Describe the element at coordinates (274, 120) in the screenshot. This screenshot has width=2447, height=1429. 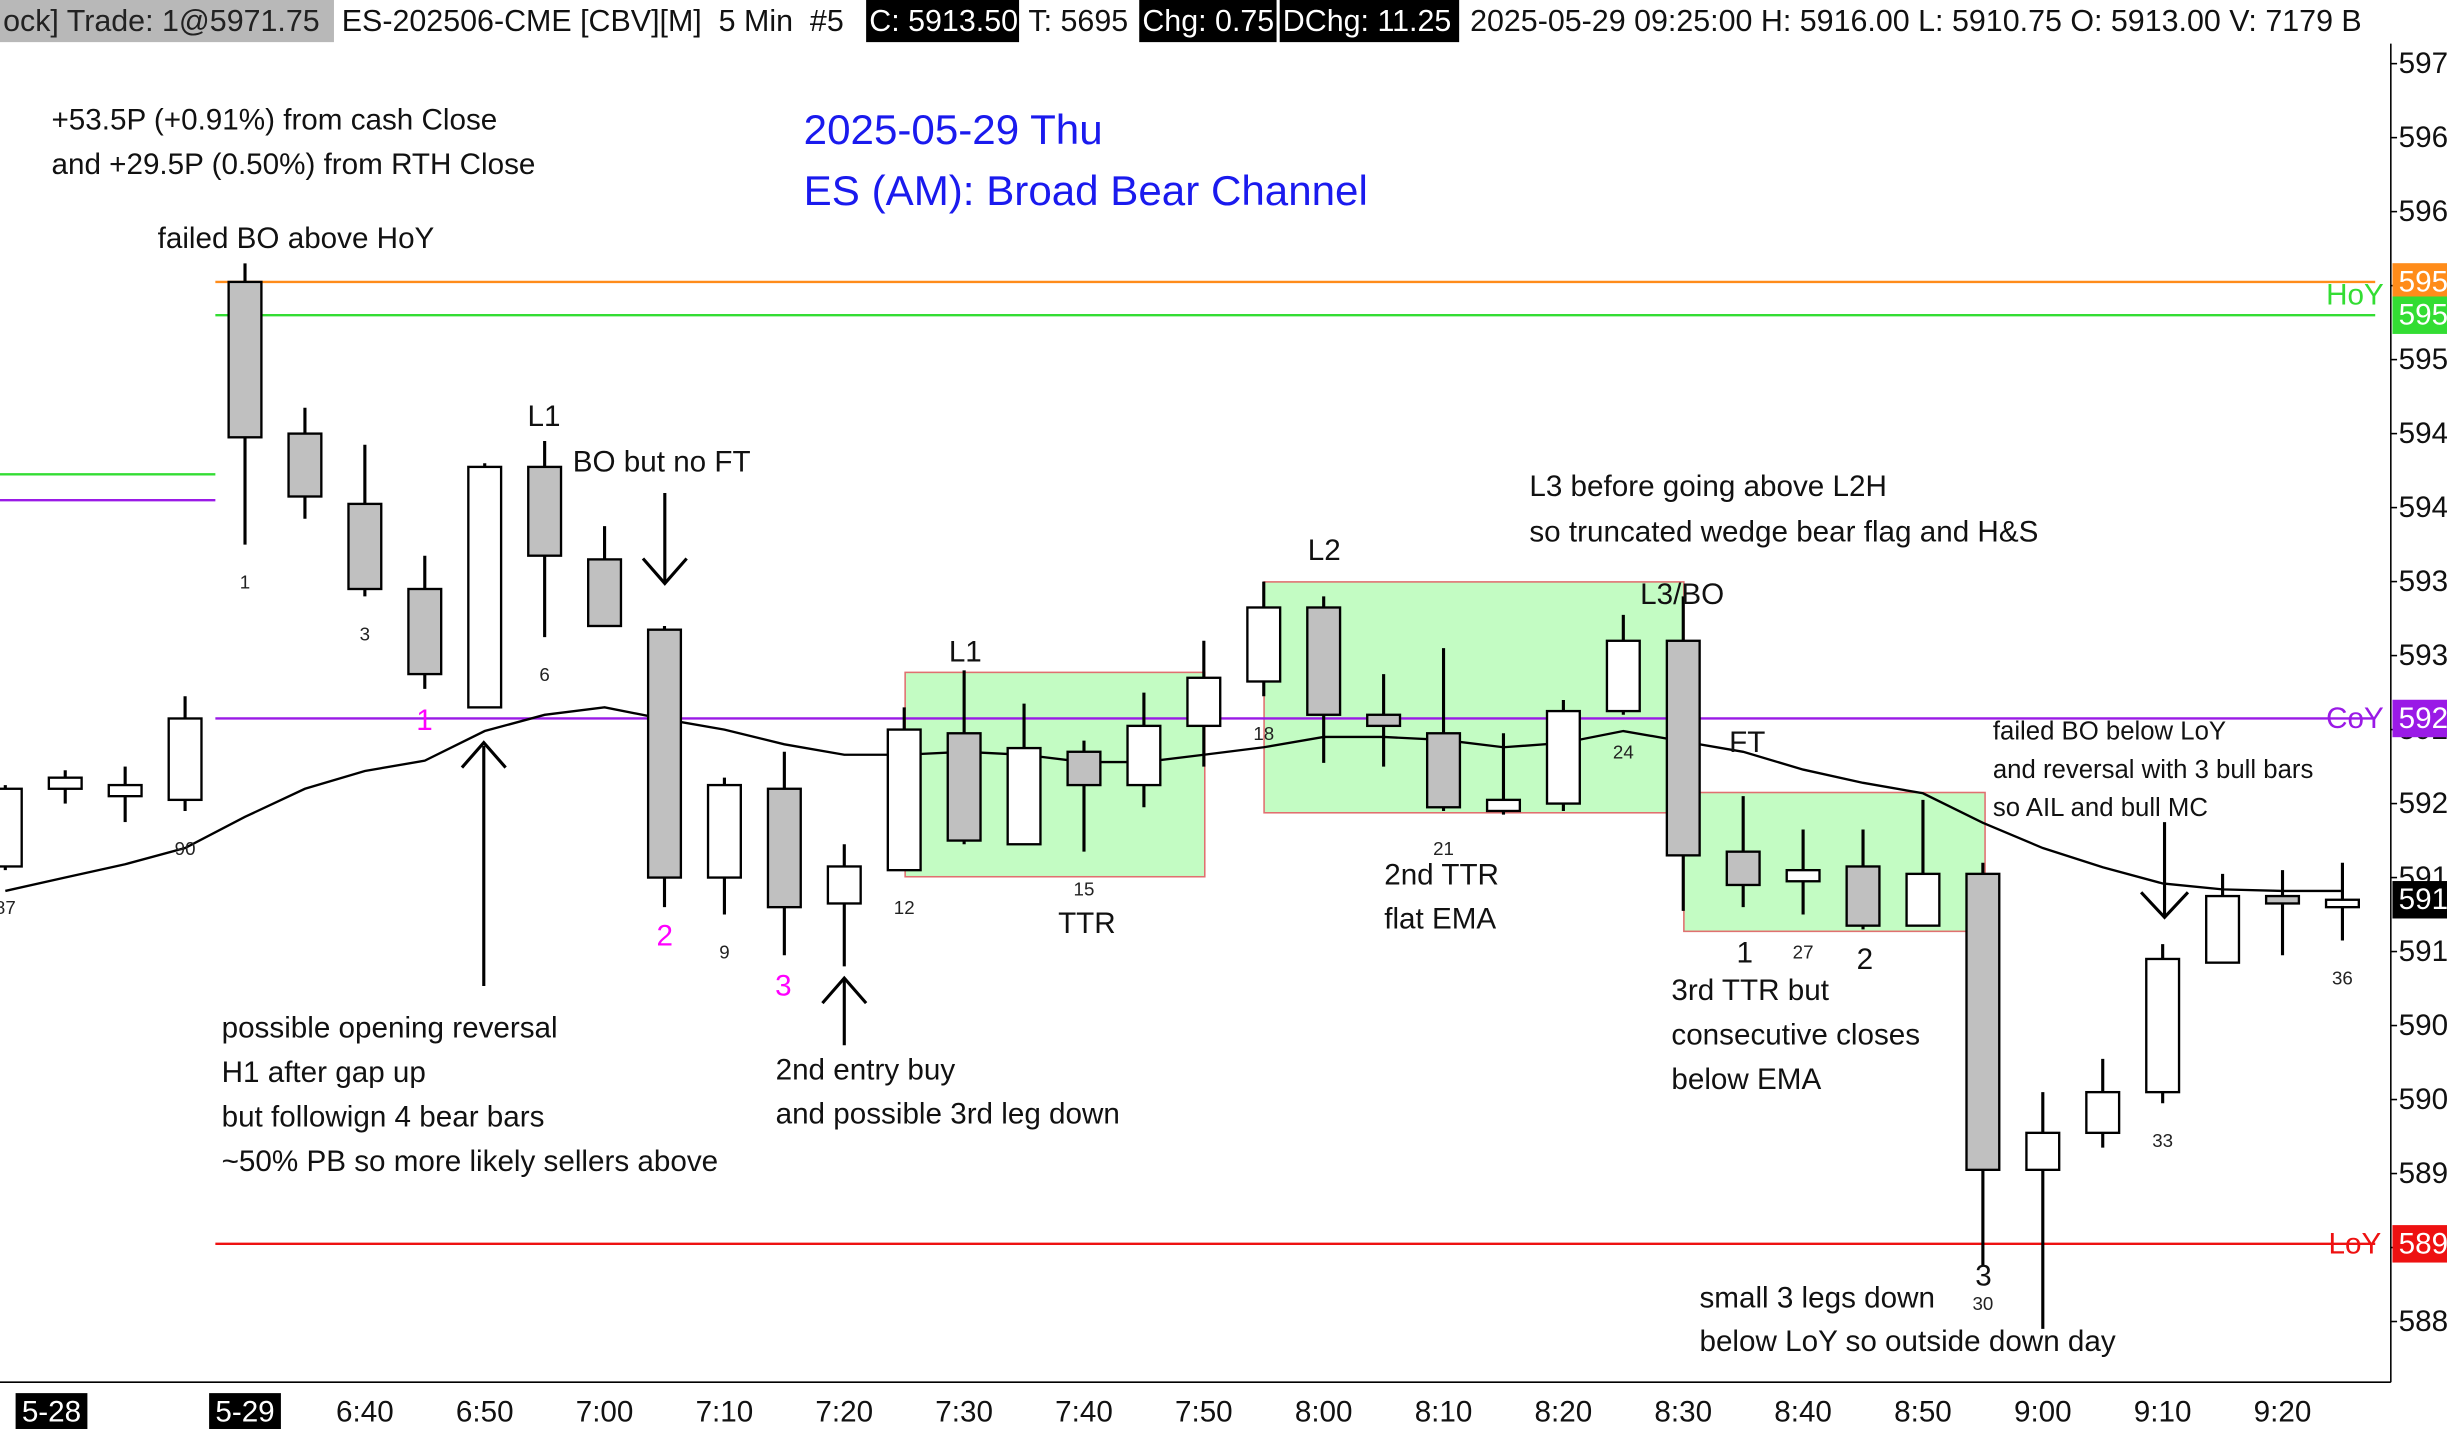
I see `annotation: +53.5P (+0.91%) from cash Close` at that location.